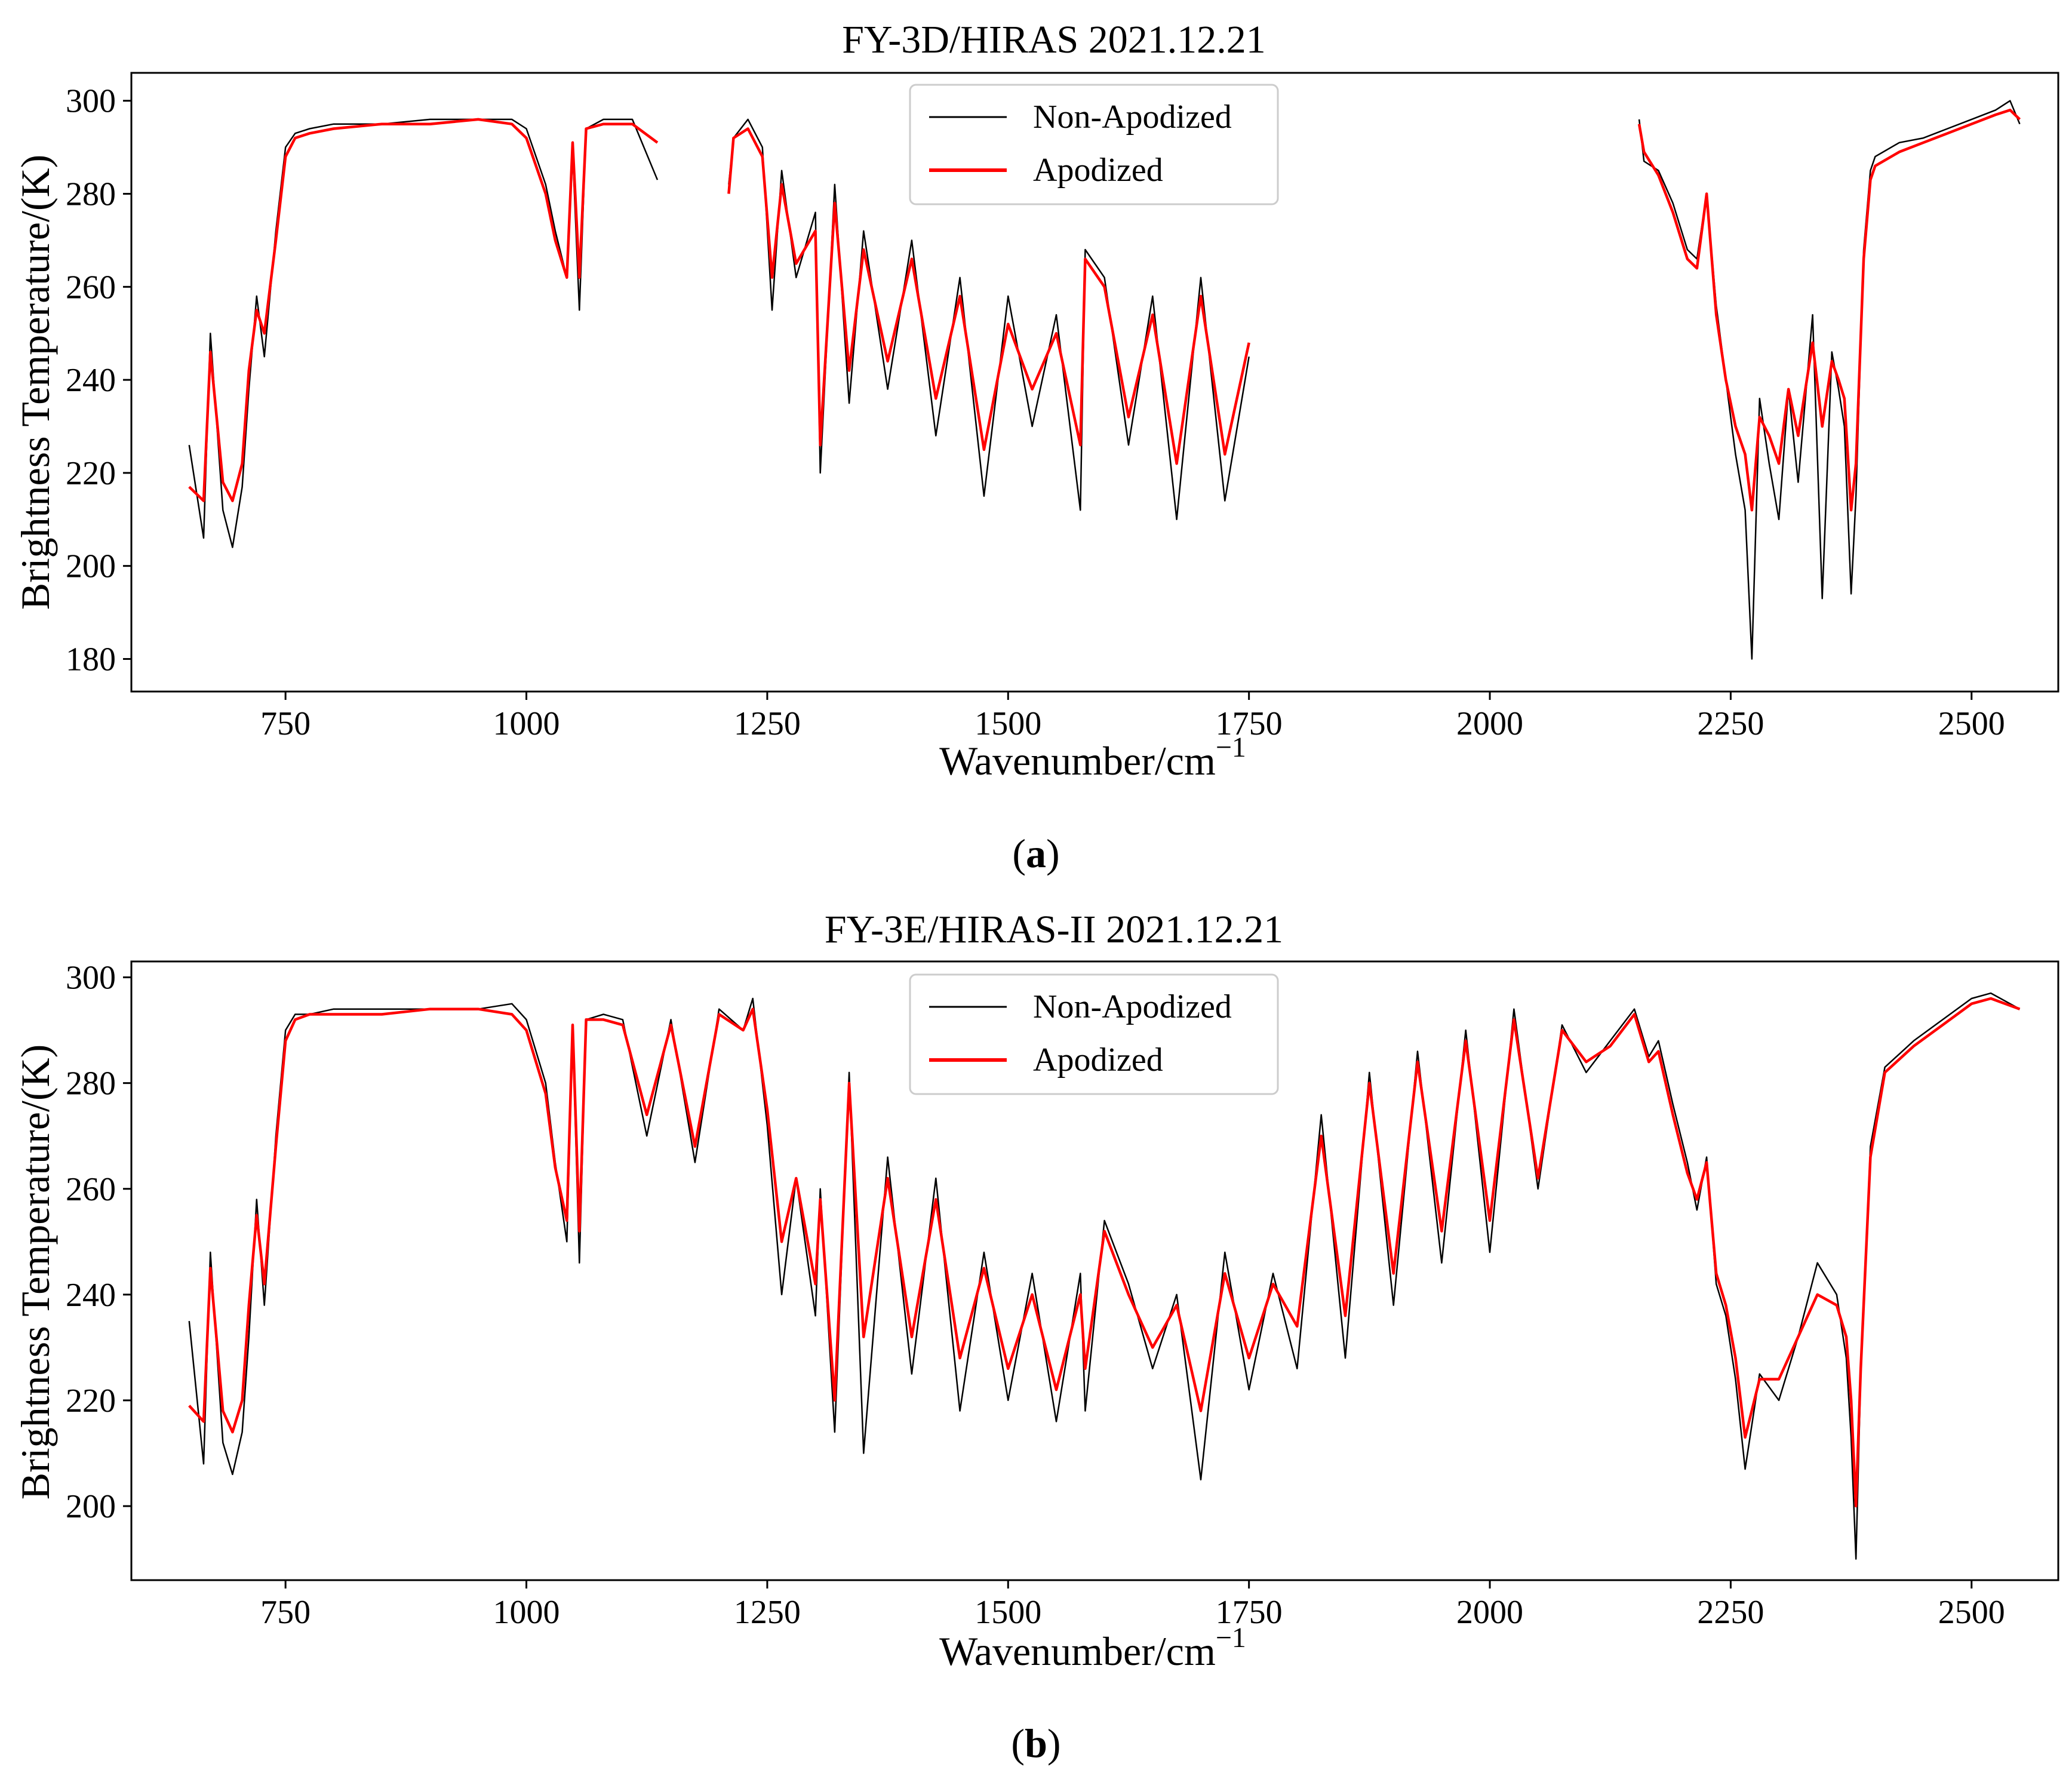  Describe the element at coordinates (1054, 40) in the screenshot. I see `chart-title: FY-3D/HIRAS 2021.12.21` at that location.